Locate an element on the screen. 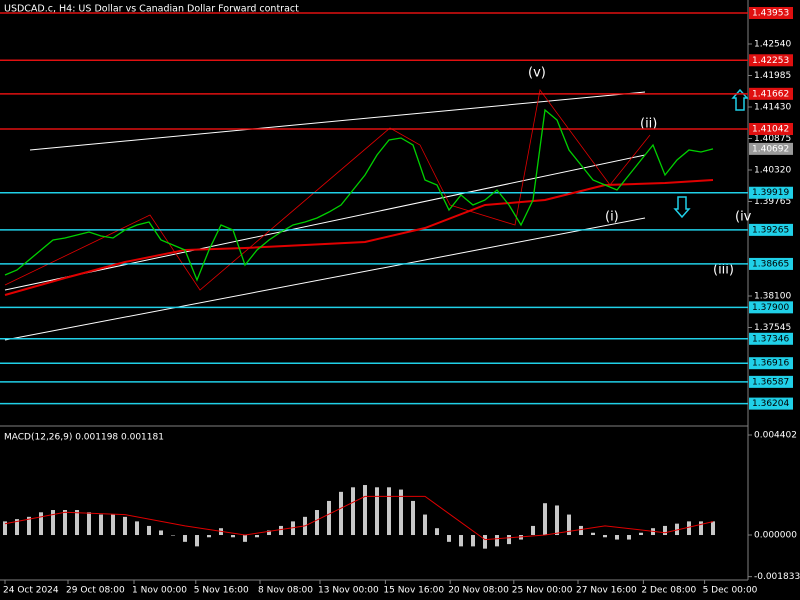 This screenshot has height=600, width=800. macd-signal is located at coordinates (359, 518).